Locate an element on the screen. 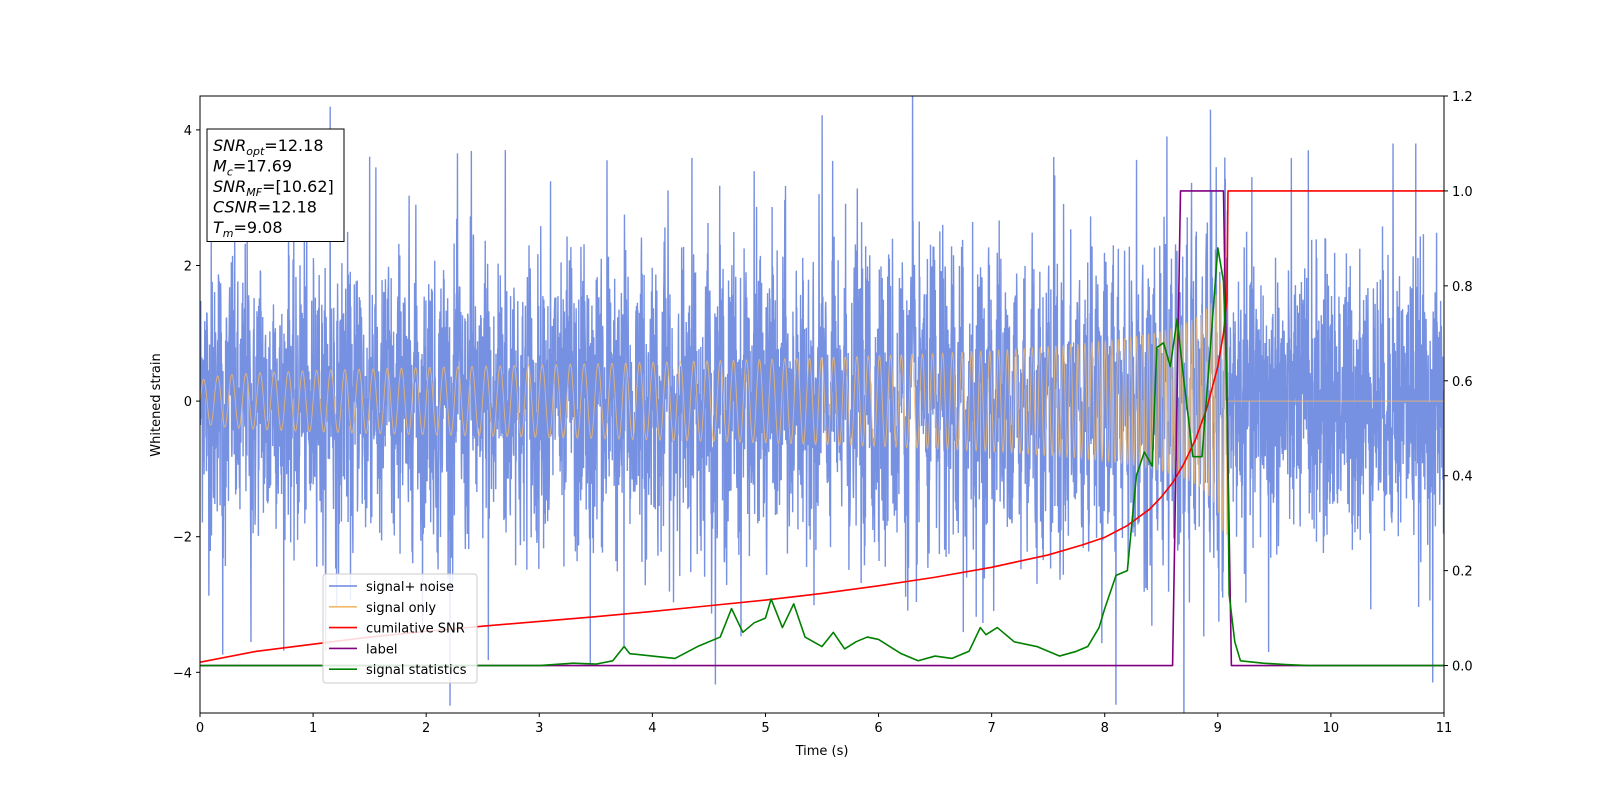 The width and height of the screenshot is (1600, 800). info-box-line: SNRMF=[10.62] is located at coordinates (273, 188).